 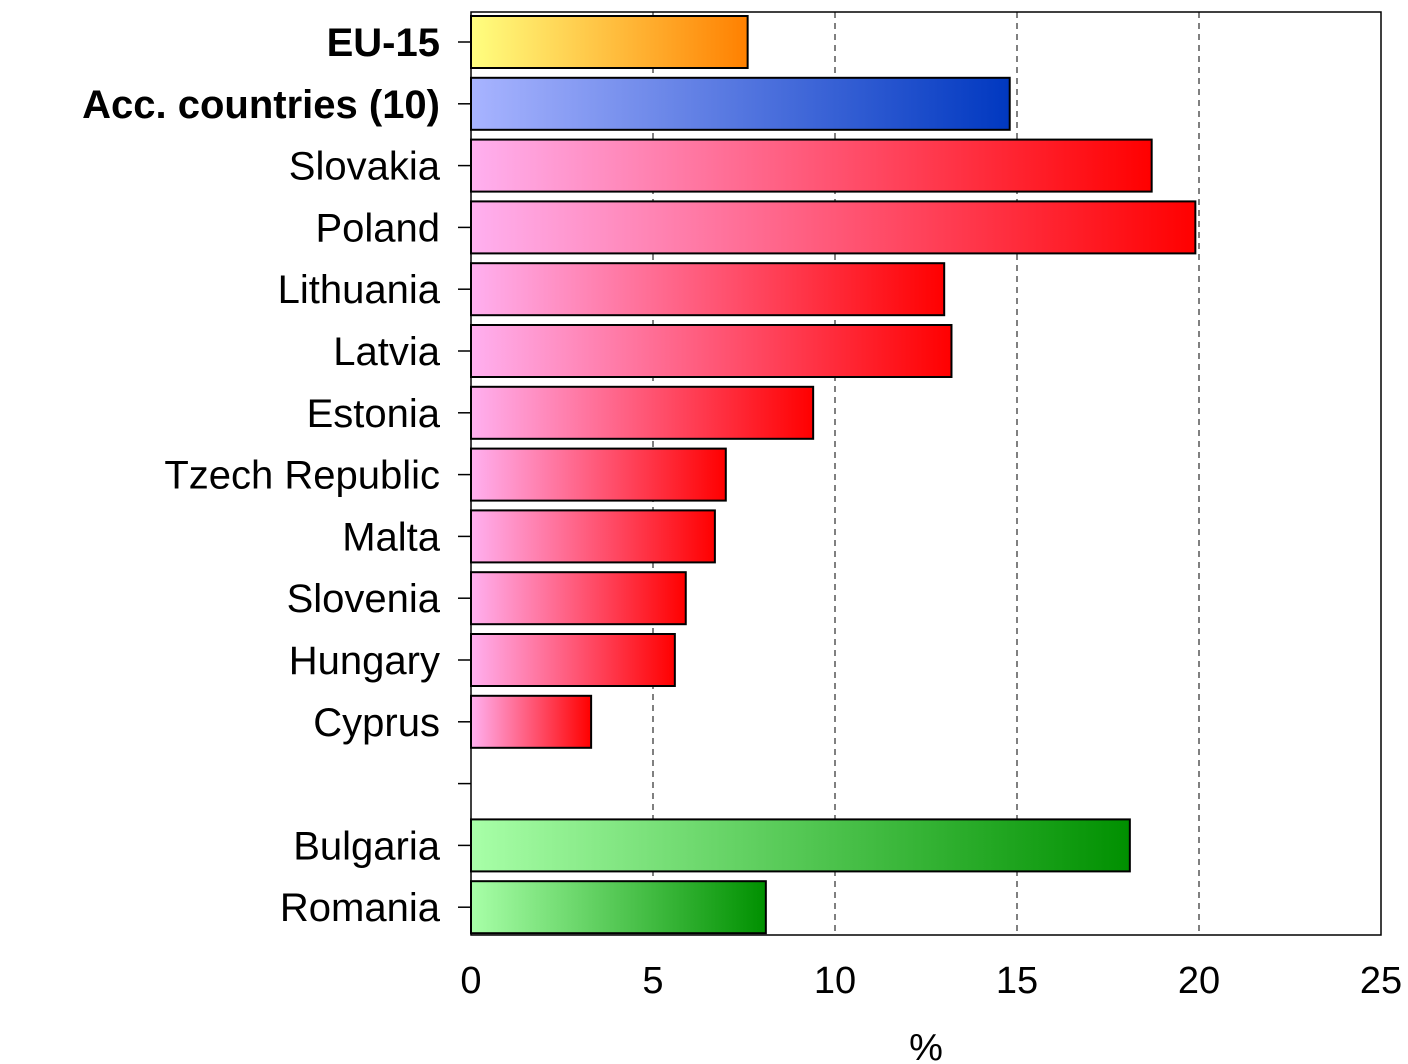 I want to click on x-axis-title: %, so click(x=926, y=1045).